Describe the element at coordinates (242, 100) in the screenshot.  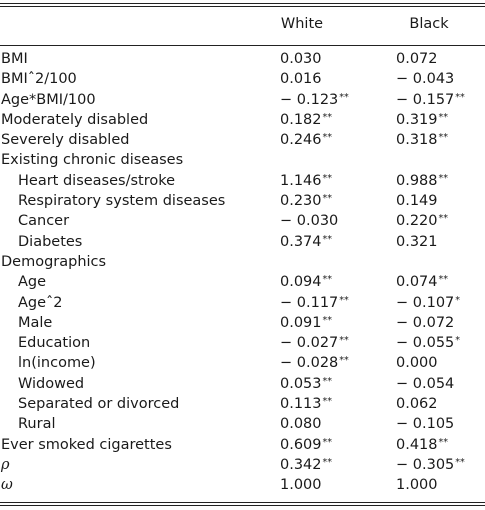
I see `table-row: Age*BMI/100 − 0.123** − 0.157**` at that location.